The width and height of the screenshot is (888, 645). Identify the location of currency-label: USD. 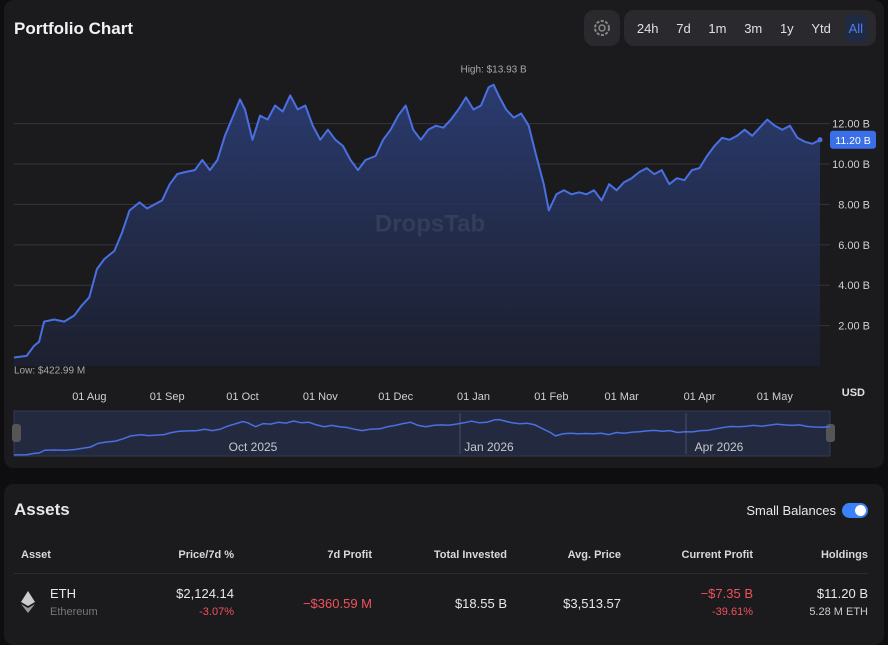
(853, 393).